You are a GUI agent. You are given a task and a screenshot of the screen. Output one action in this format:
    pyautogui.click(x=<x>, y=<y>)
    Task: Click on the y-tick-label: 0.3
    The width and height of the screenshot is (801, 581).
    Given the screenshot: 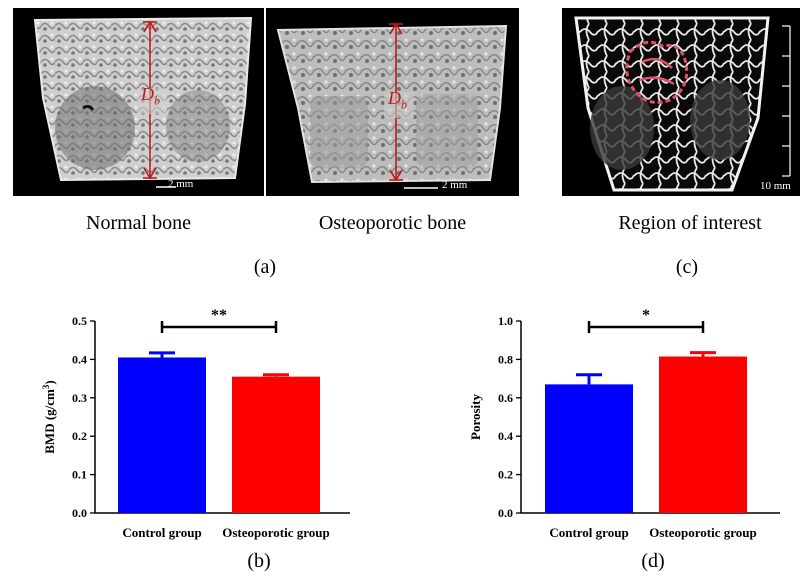 What is the action you would take?
    pyautogui.click(x=79, y=398)
    